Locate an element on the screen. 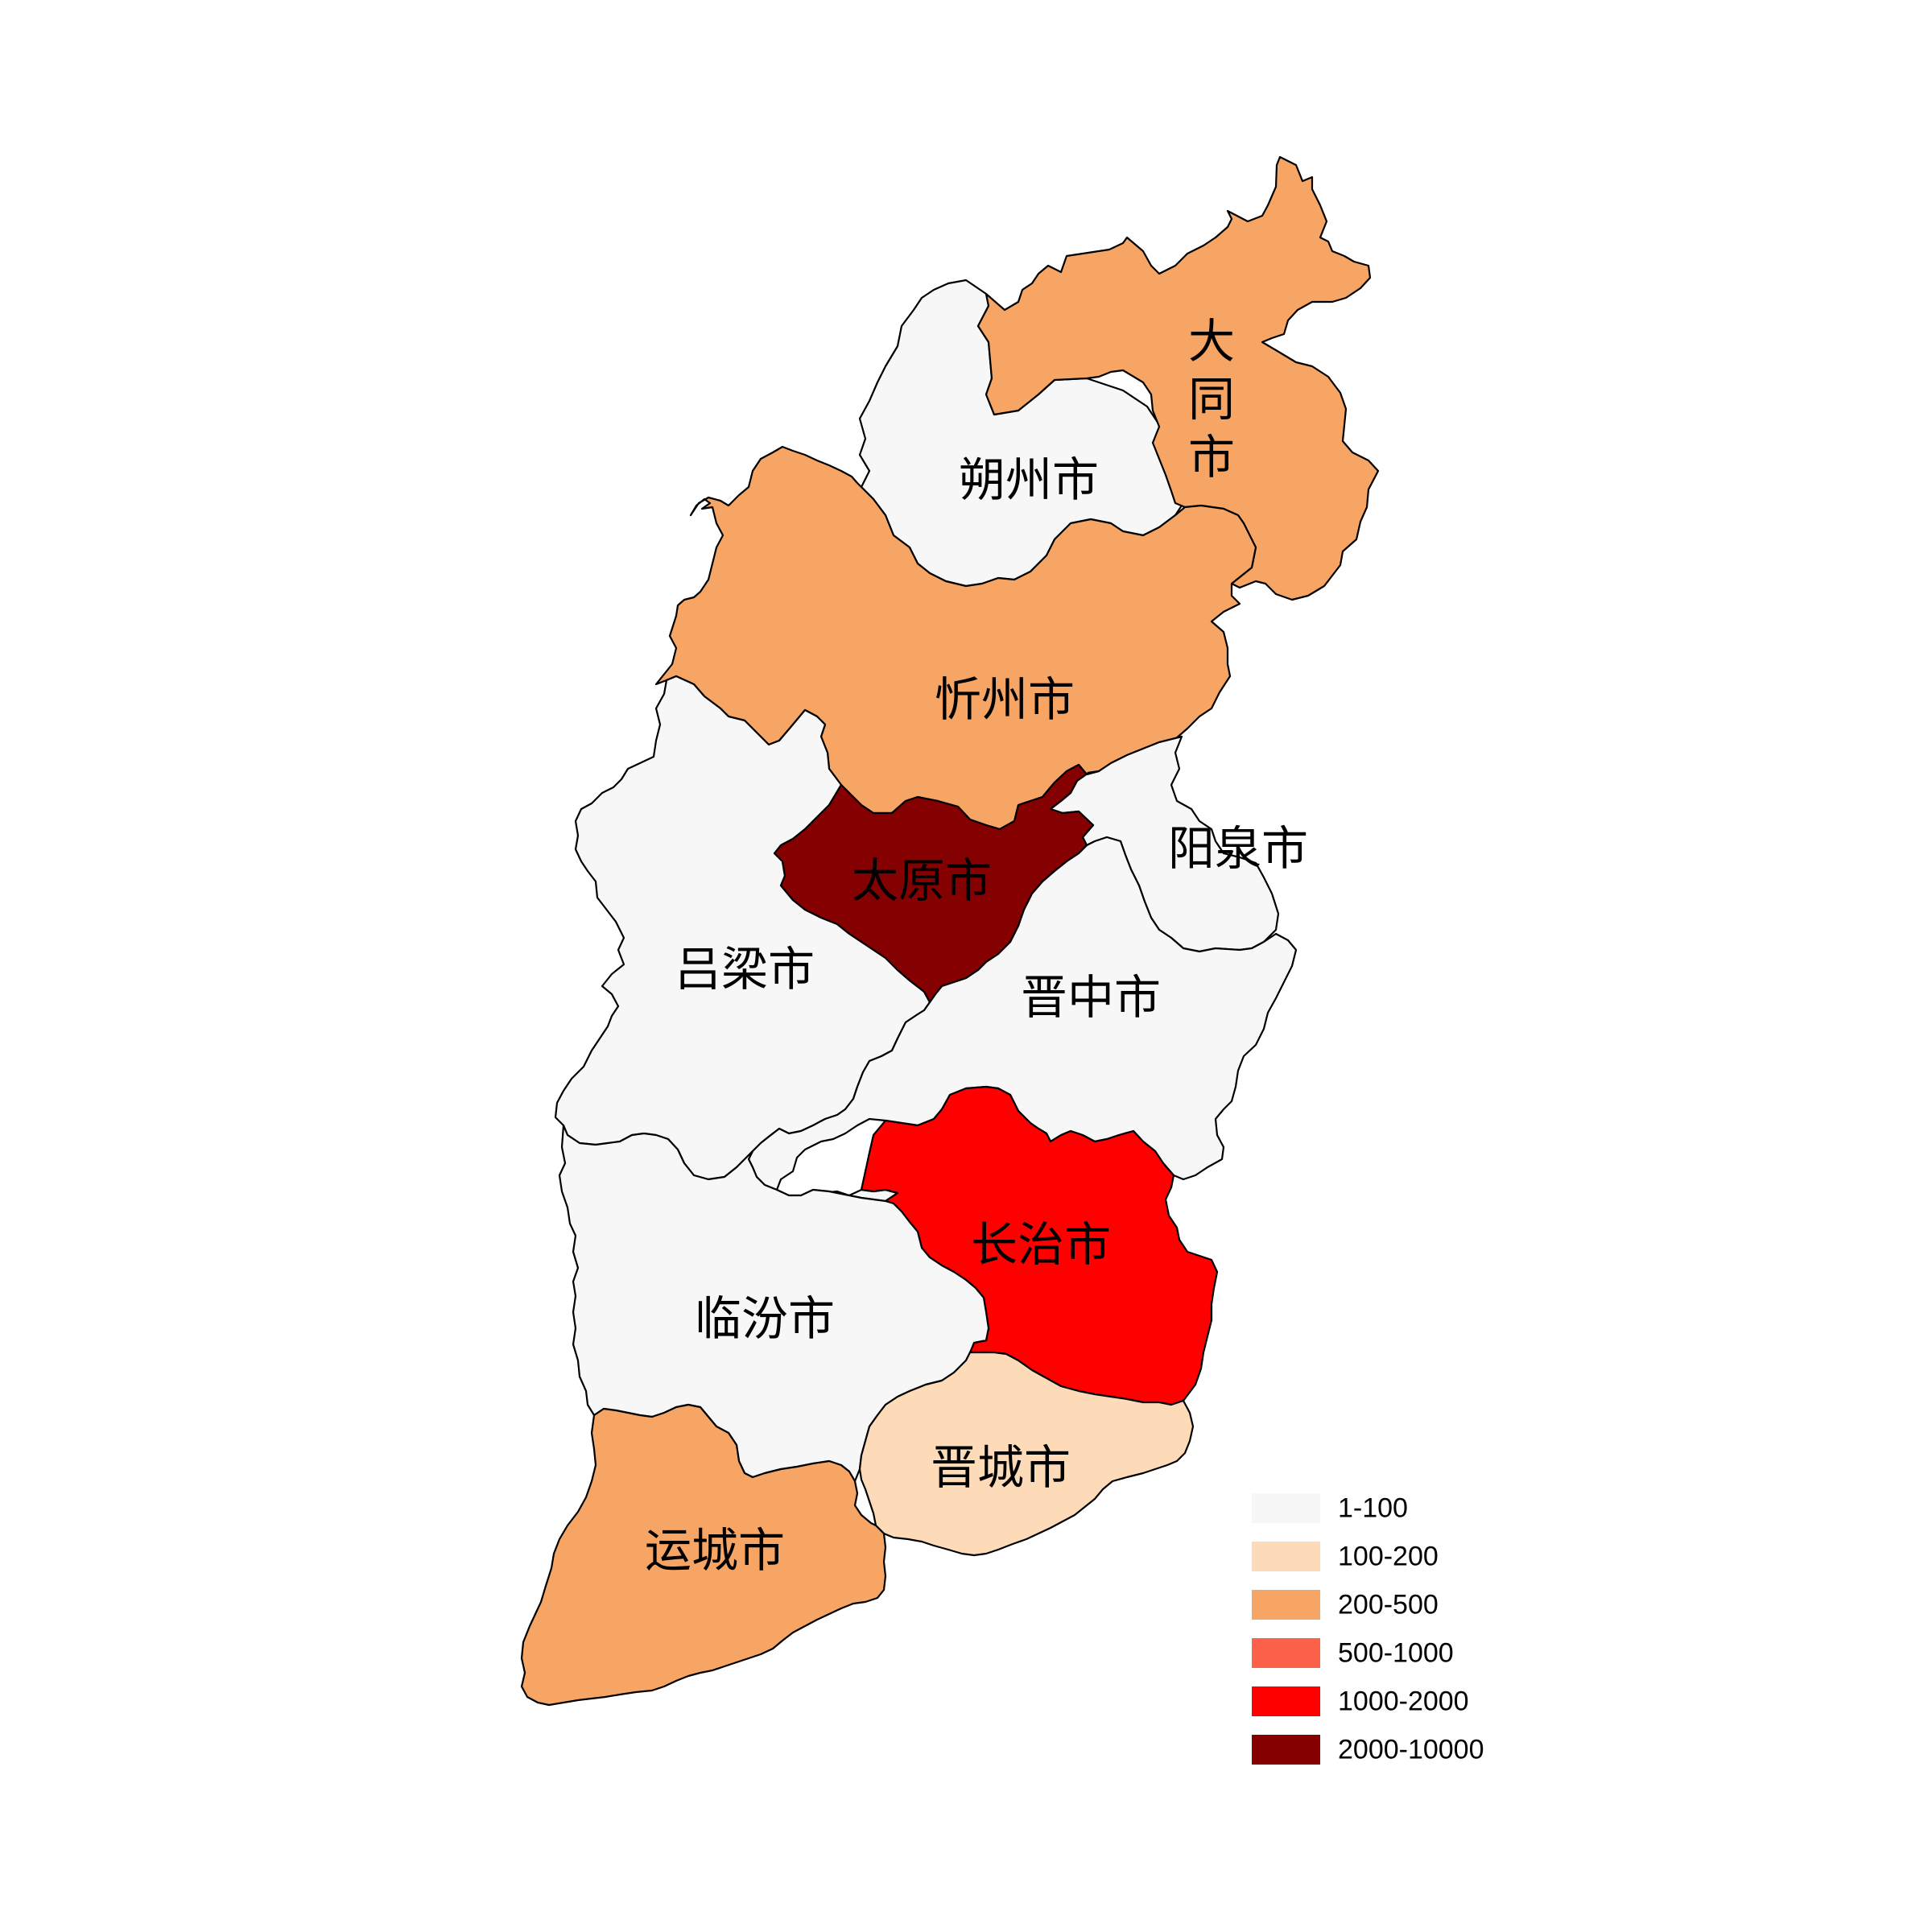 The height and width of the screenshot is (1932, 1932). legend-label: 2000-10000 is located at coordinates (1411, 1749).